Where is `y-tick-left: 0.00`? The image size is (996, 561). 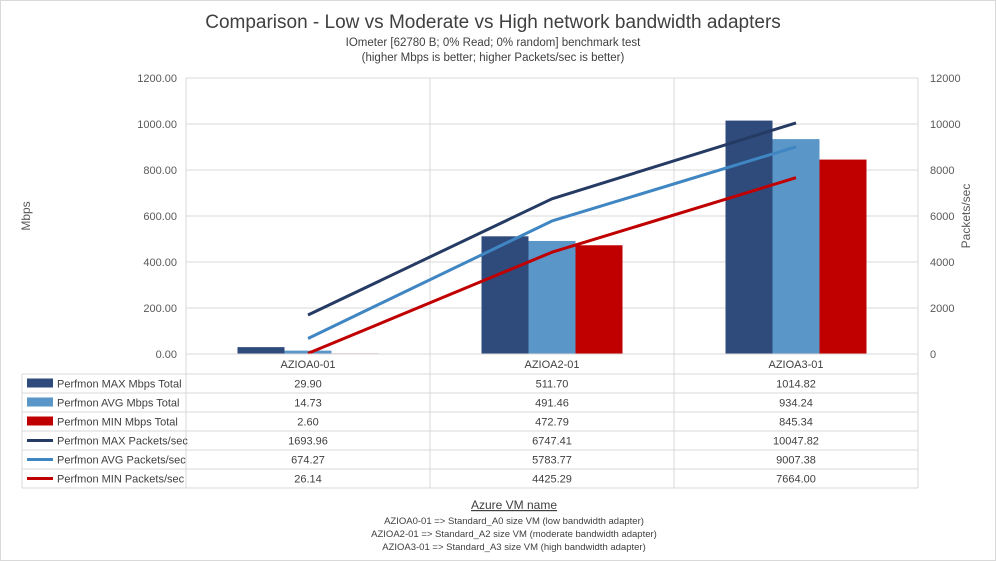 y-tick-left: 0.00 is located at coordinates (166, 355).